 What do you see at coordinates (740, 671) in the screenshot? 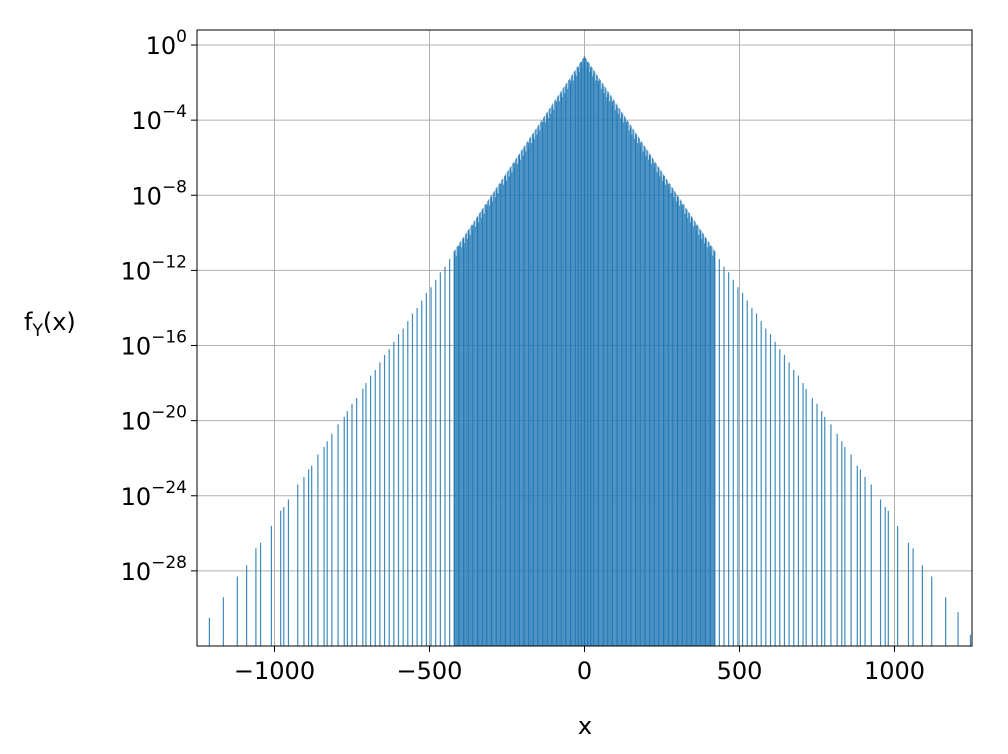
I see `x-tick-label: 500` at bounding box center [740, 671].